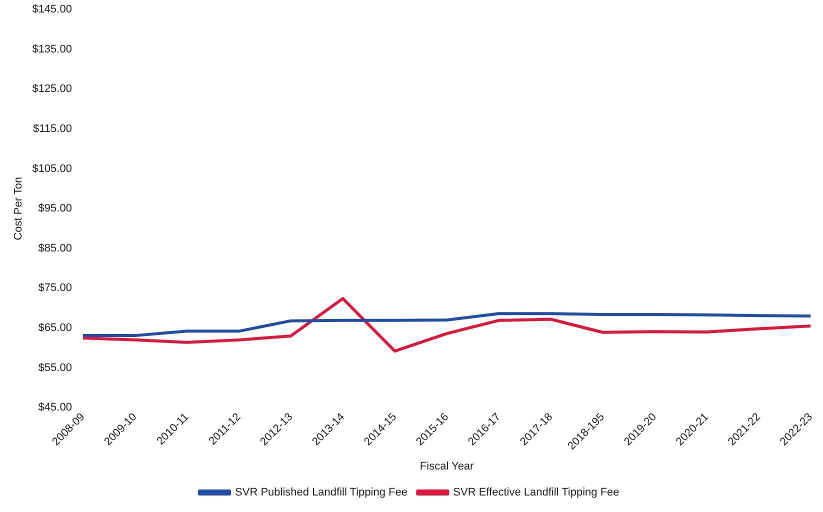 Image resolution: width=823 pixels, height=512 pixels. I want to click on legend-label: SVR Effective Landfill Tipping Fee, so click(536, 492).